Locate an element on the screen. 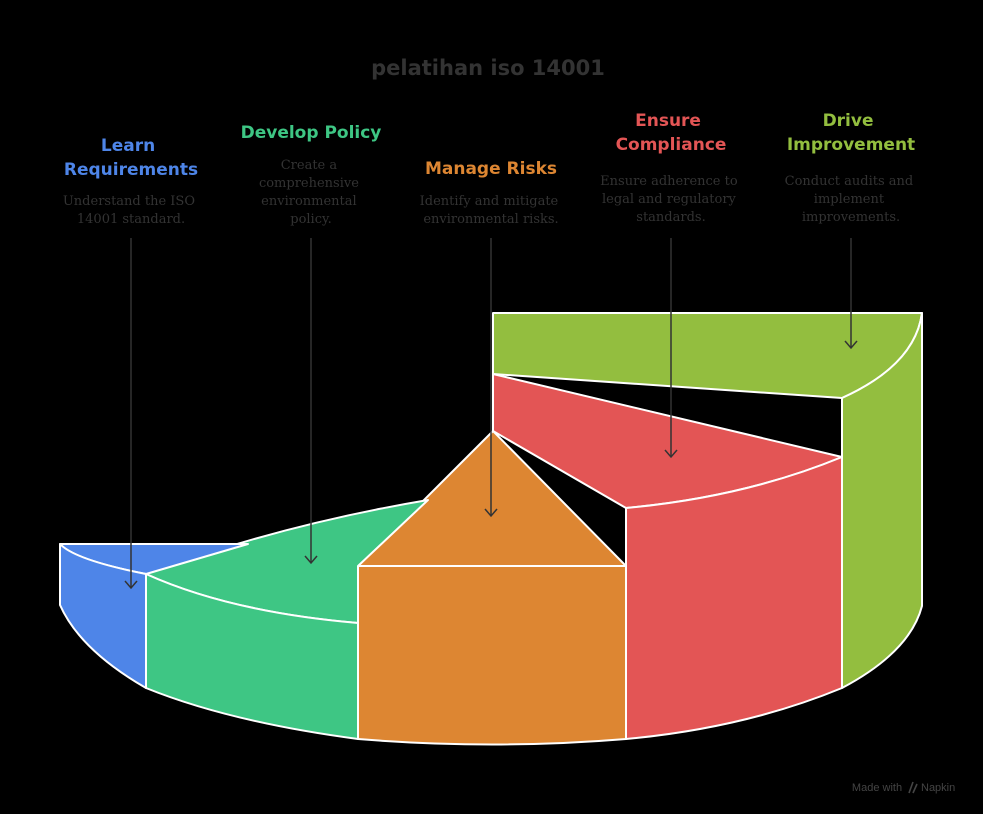 The height and width of the screenshot is (814, 983). segment-risks-side is located at coordinates (492, 655).